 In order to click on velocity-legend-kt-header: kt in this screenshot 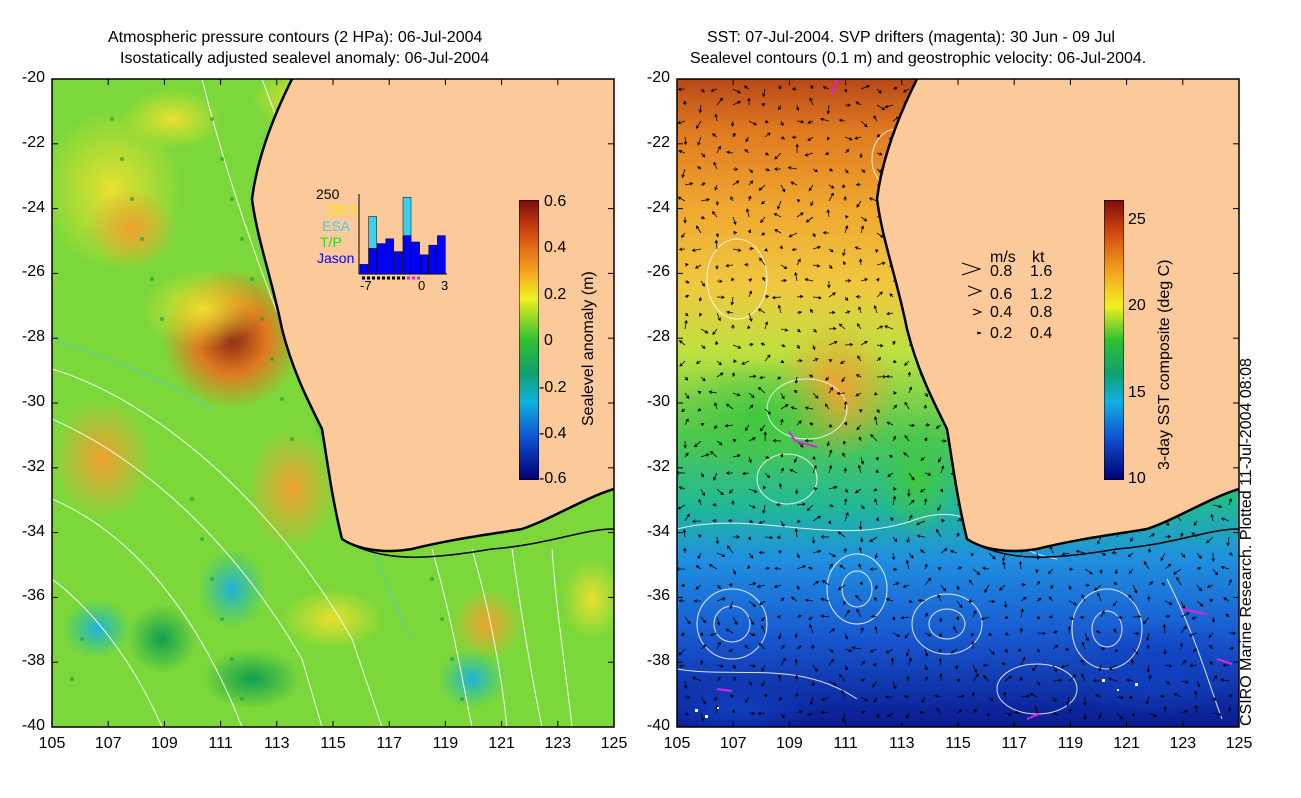, I will do `click(1038, 257)`.